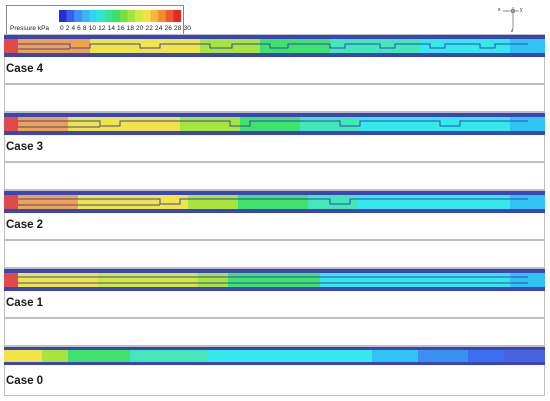 The width and height of the screenshot is (550, 401). Describe the element at coordinates (30, 28) in the screenshot. I see `legend-title: Pressure kPa` at that location.